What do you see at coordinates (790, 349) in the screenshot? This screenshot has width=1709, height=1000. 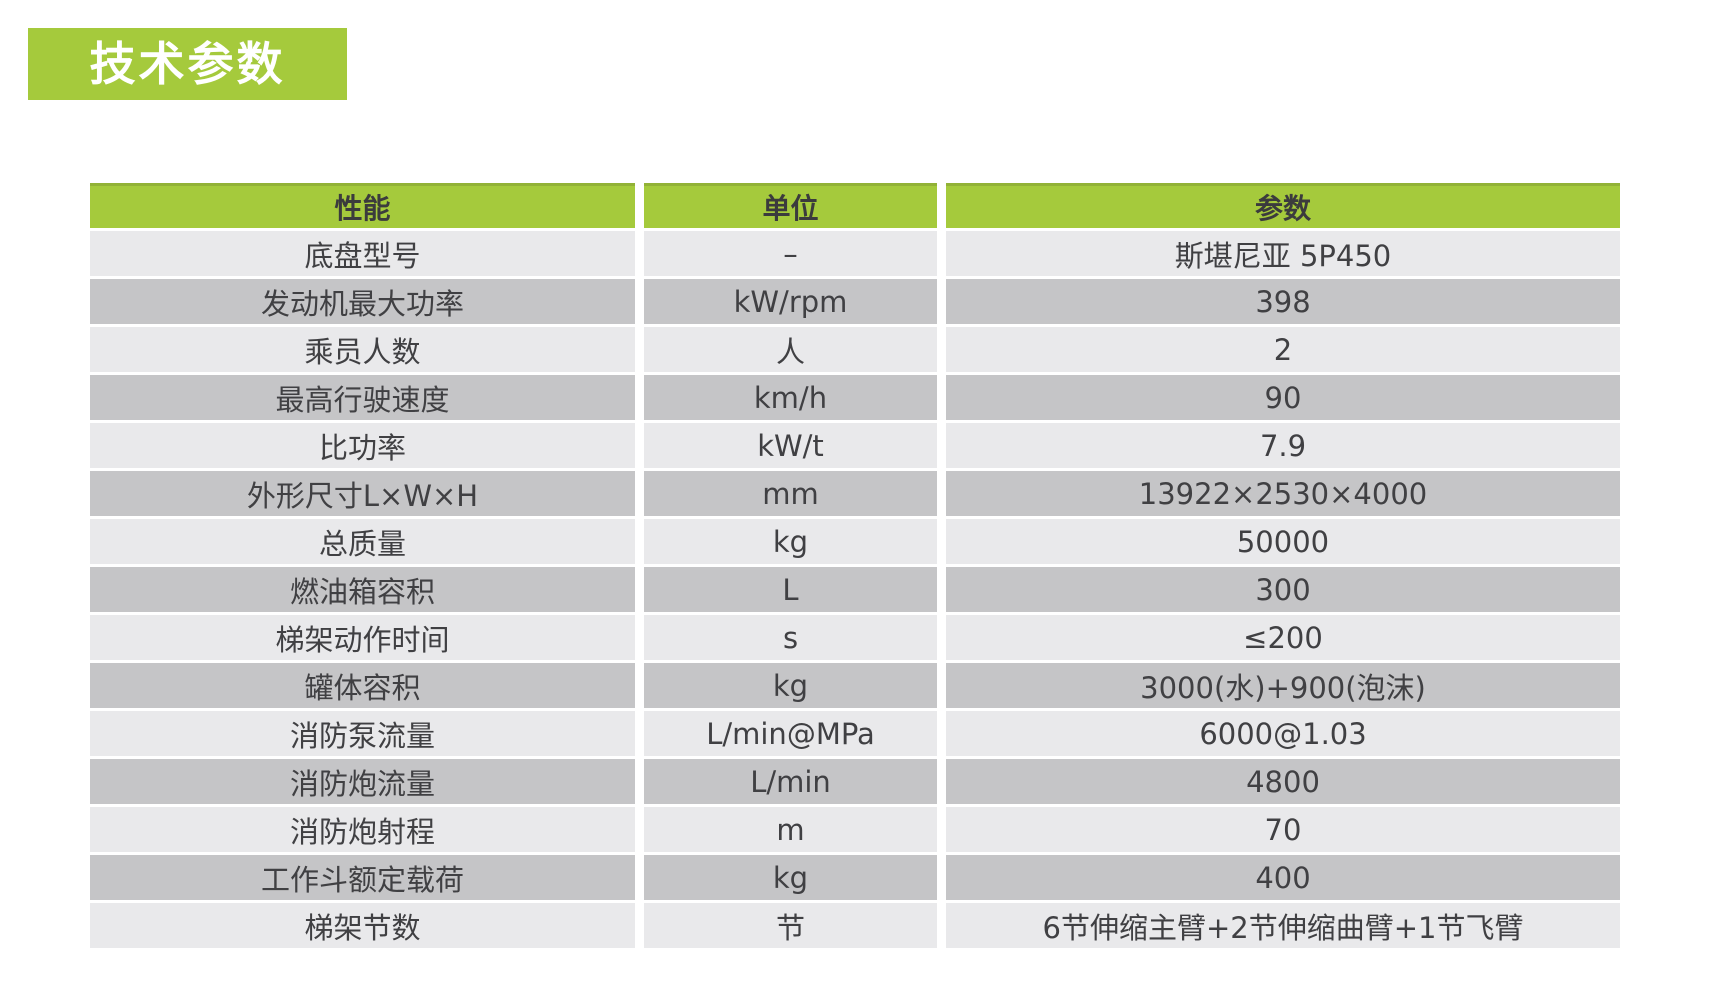 I see `spec-unit-cell: 人` at bounding box center [790, 349].